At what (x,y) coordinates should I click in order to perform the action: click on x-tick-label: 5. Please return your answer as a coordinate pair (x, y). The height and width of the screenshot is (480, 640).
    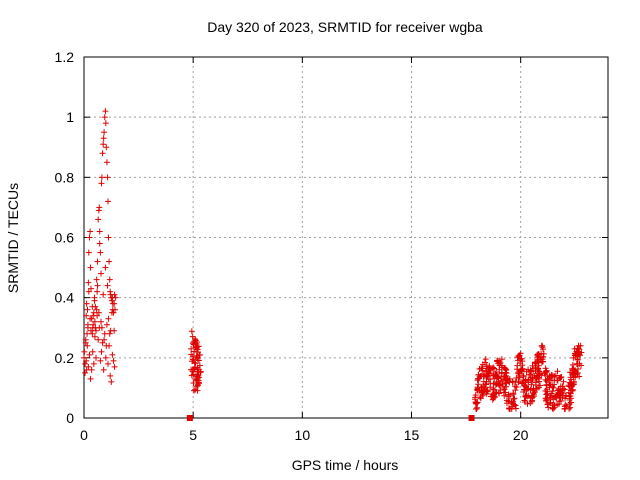
    Looking at the image, I should click on (193, 435).